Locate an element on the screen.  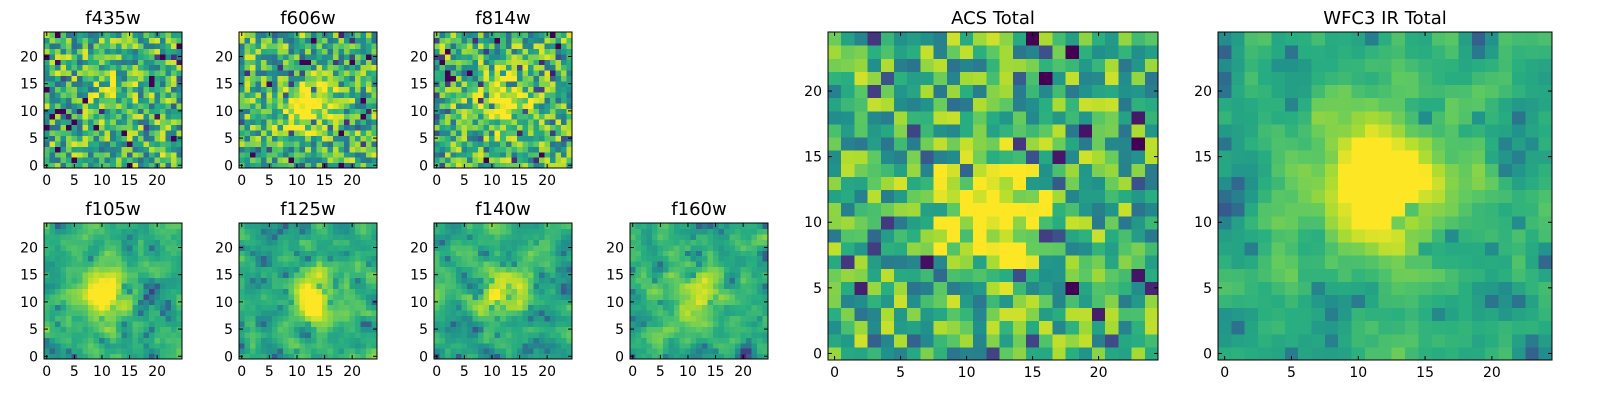
y-tick-label: 5 is located at coordinates (423, 139).